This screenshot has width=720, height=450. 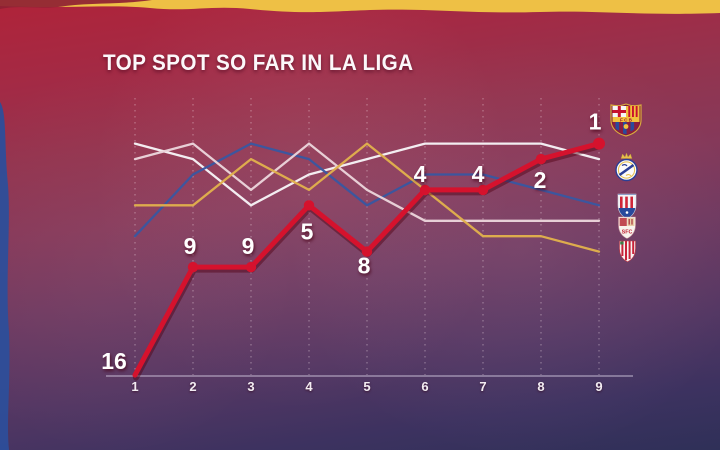 What do you see at coordinates (307, 231) in the screenshot?
I see `point-label-matchday-4: 5` at bounding box center [307, 231].